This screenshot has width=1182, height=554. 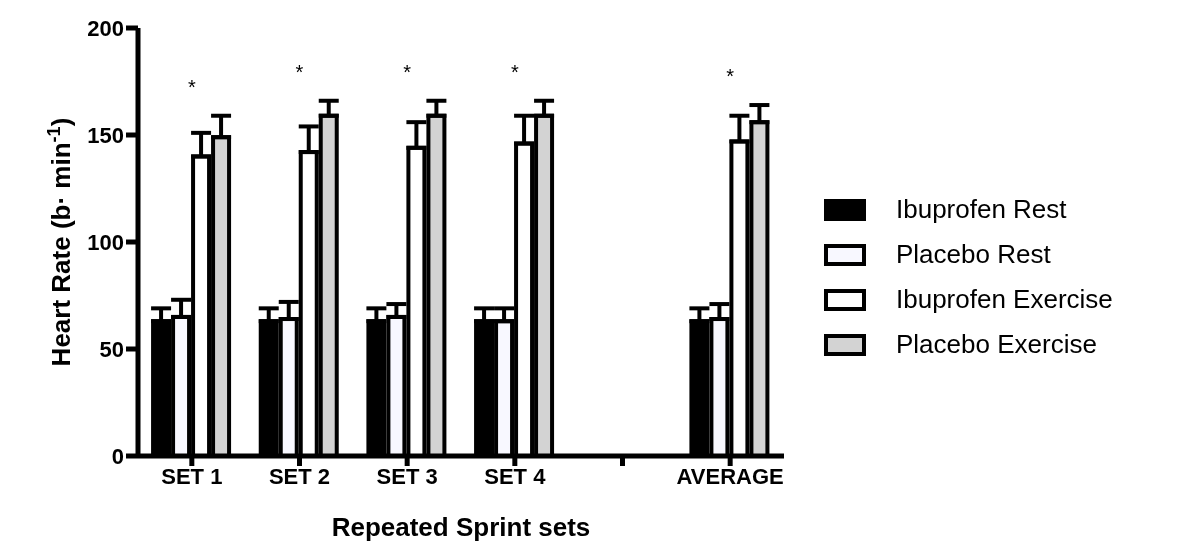 I want to click on x-tick-label: SET 3, so click(x=407, y=476).